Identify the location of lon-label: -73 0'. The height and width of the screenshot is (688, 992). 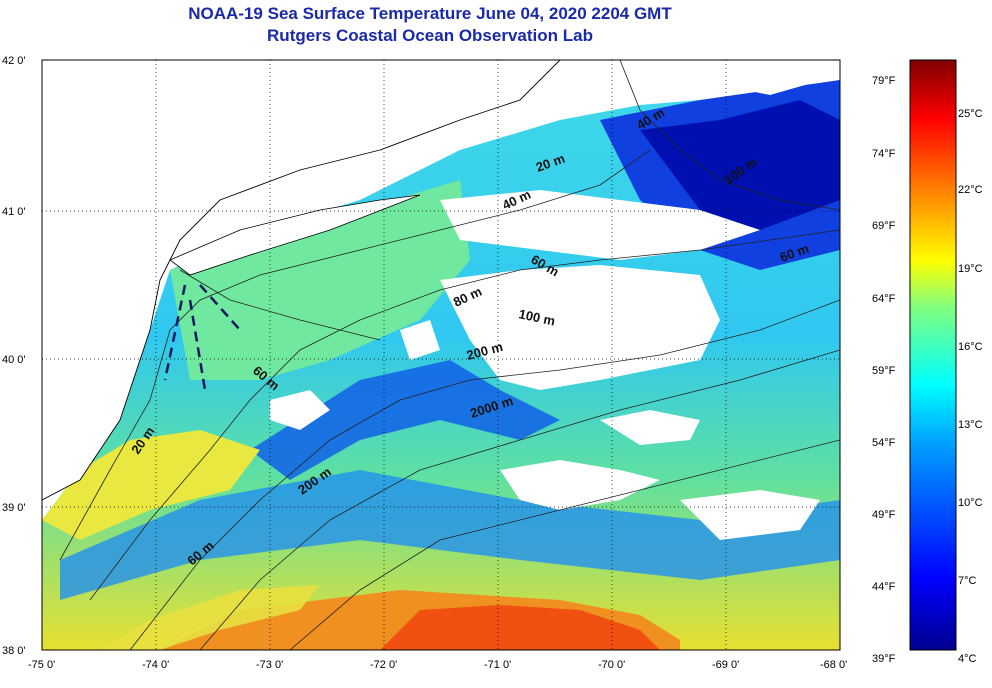
(269, 665).